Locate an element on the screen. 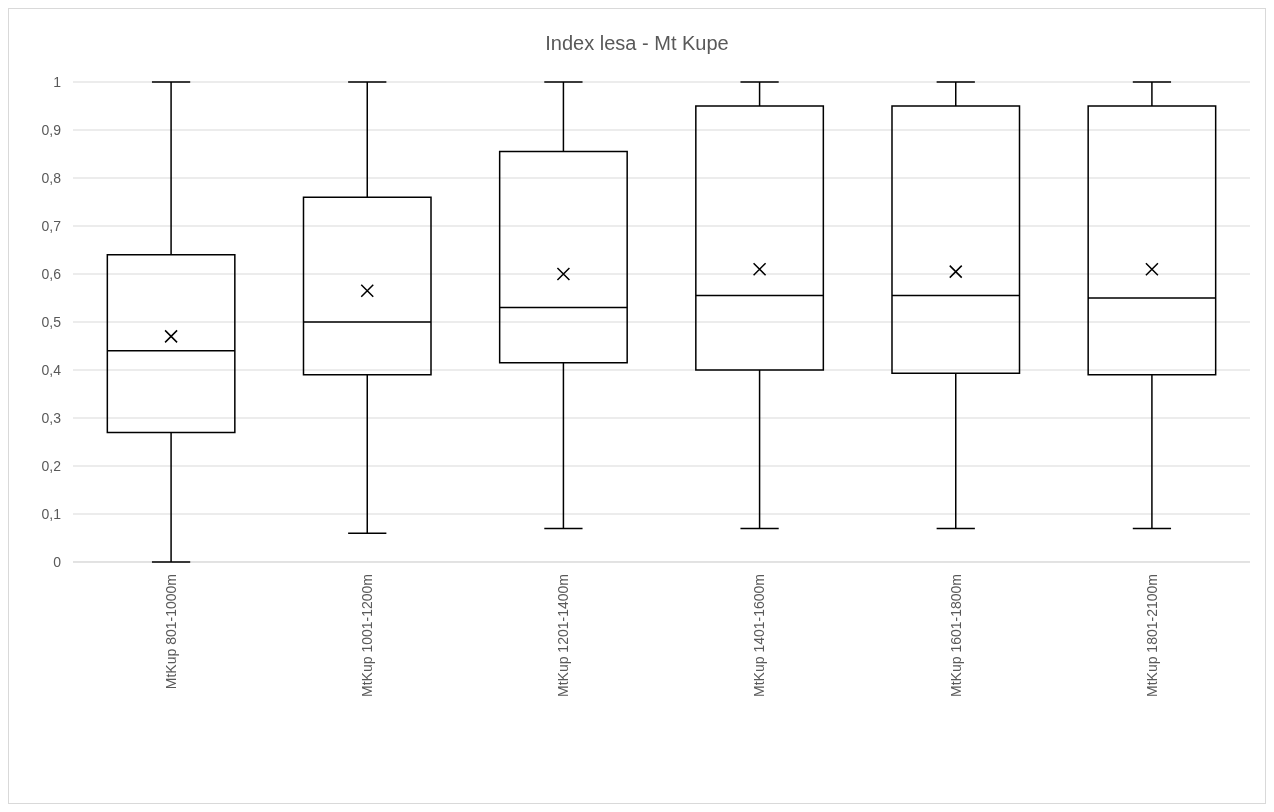 Image resolution: width=1274 pixels, height=812 pixels. y-tick-label: 0,1 is located at coordinates (51, 513).